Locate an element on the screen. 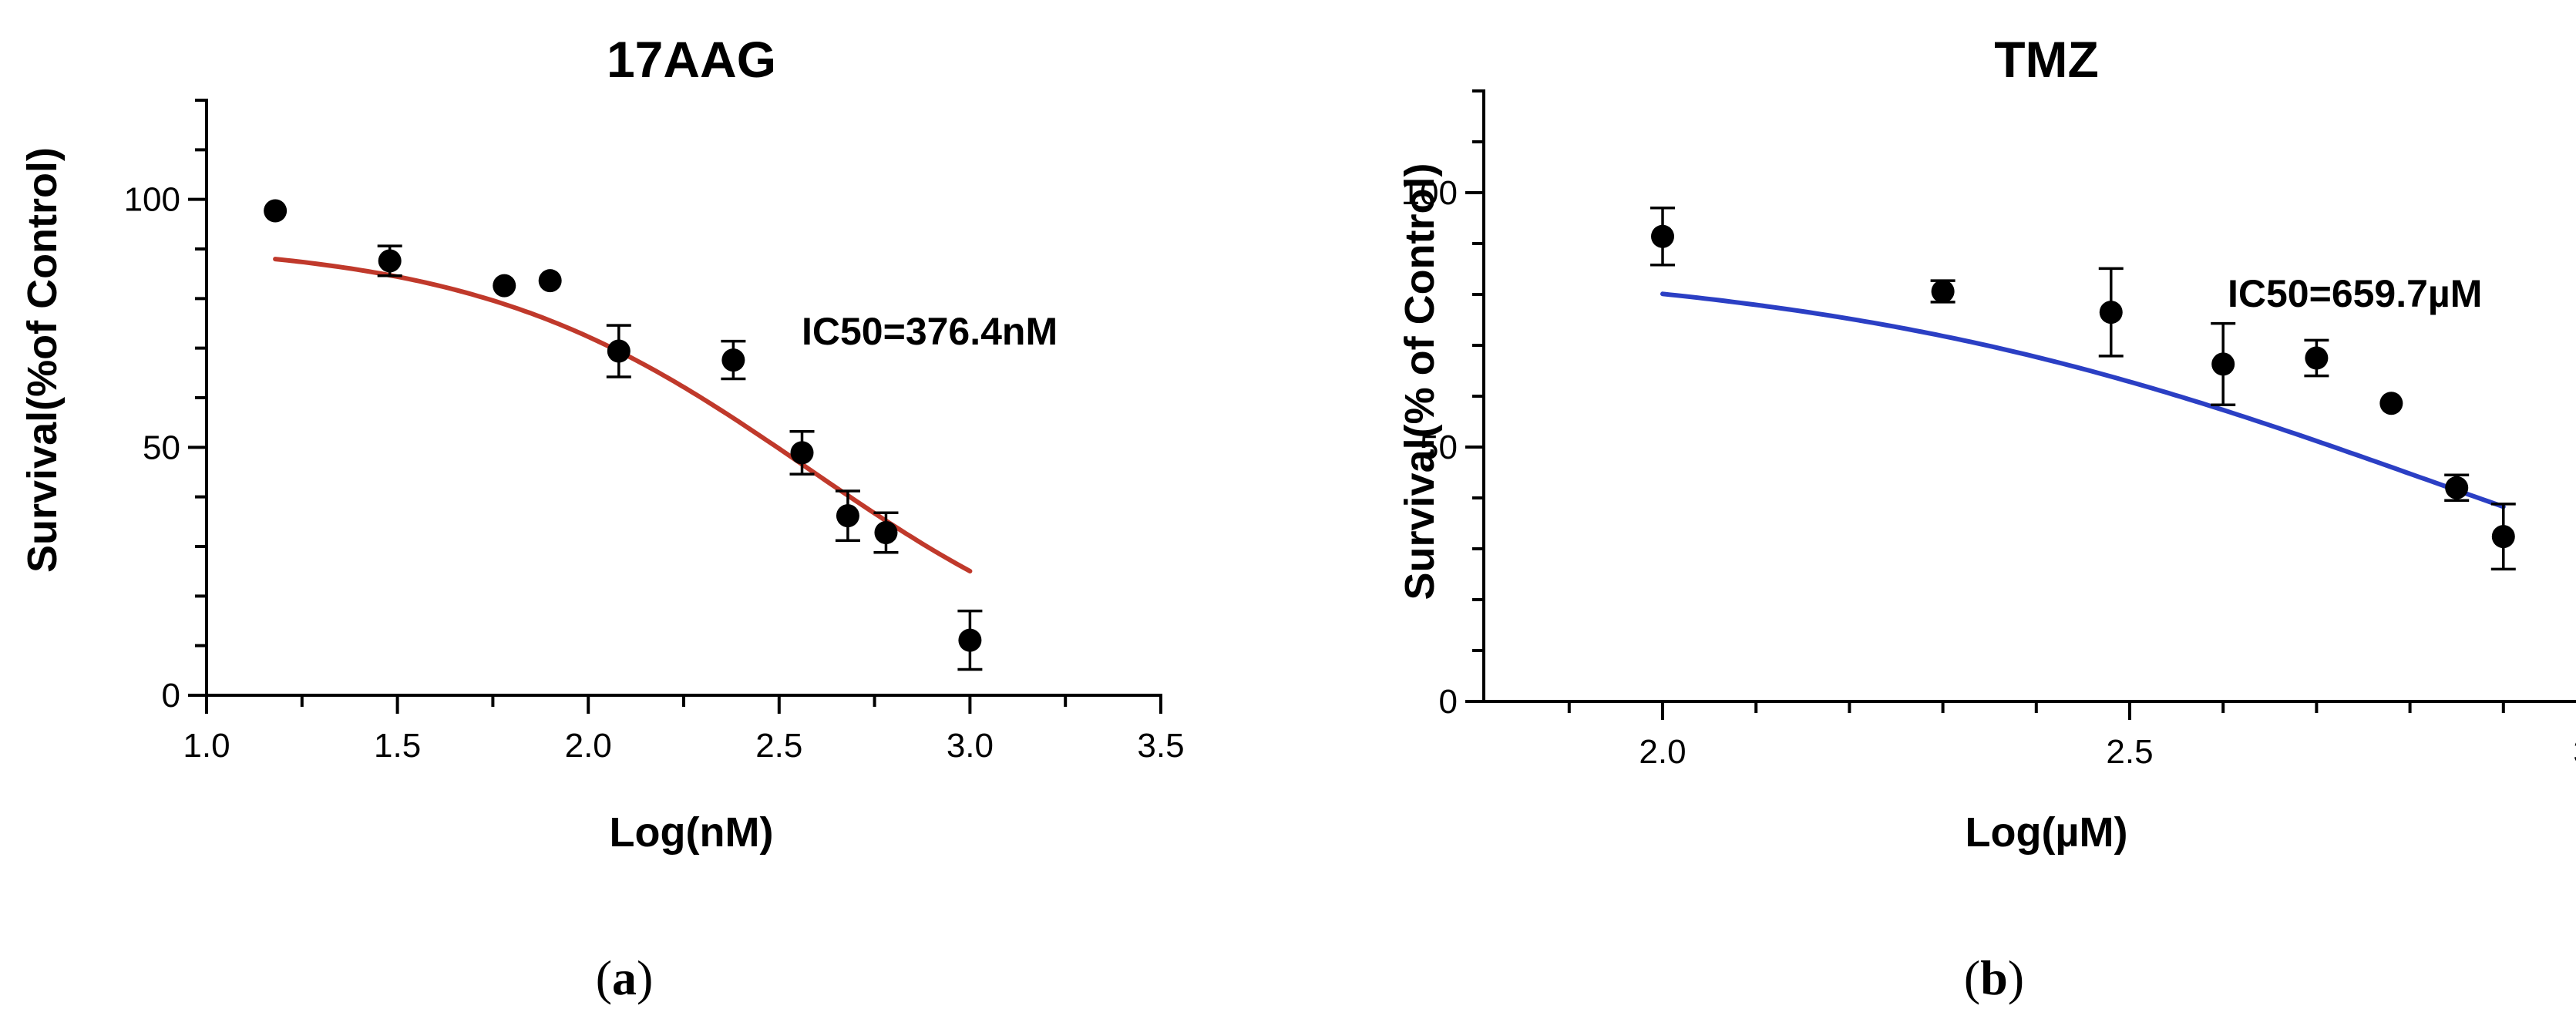 This screenshot has width=2576, height=1029. x-tick-label-a: 2.5 is located at coordinates (778, 746).